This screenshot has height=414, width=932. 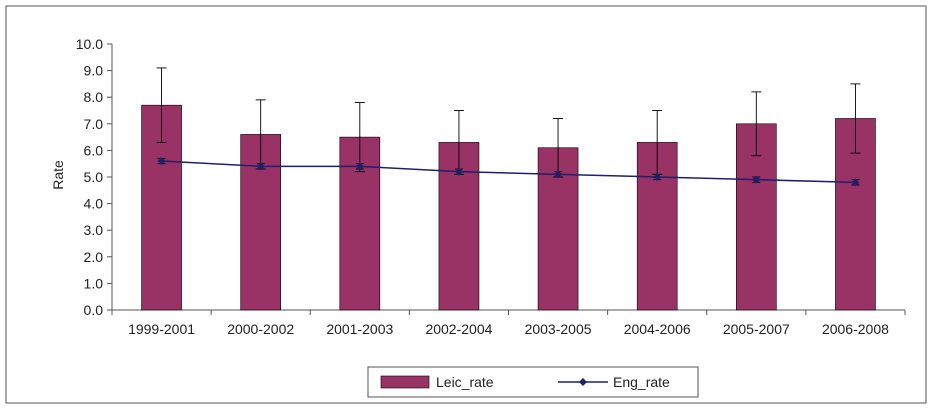 What do you see at coordinates (94, 204) in the screenshot?
I see `y-tick-label: 4.0` at bounding box center [94, 204].